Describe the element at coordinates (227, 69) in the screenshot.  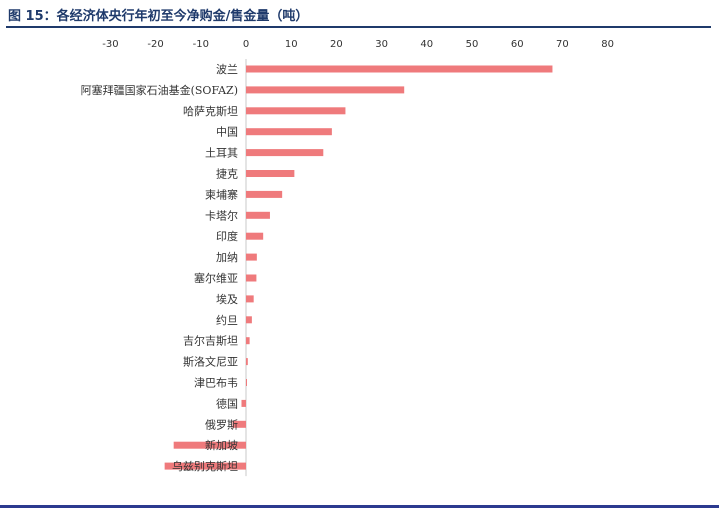
I see `category-label: 波兰` at that location.